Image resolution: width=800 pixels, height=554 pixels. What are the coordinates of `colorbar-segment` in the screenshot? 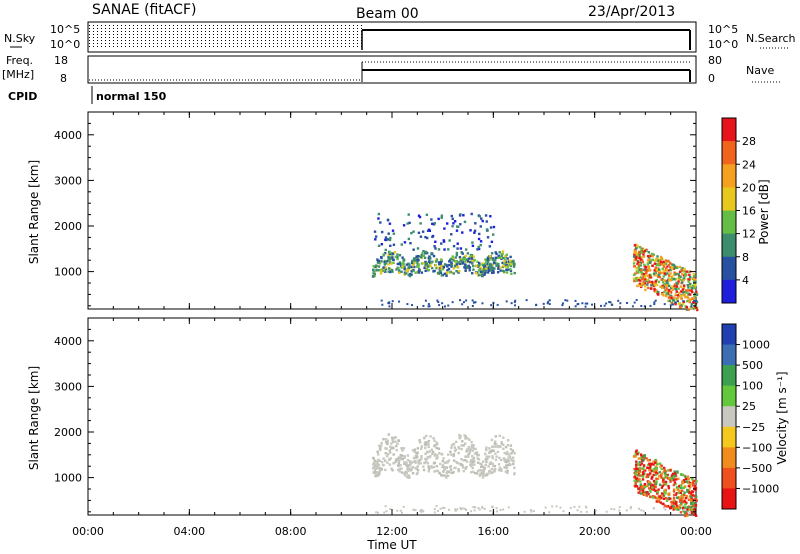 It's located at (729, 478).